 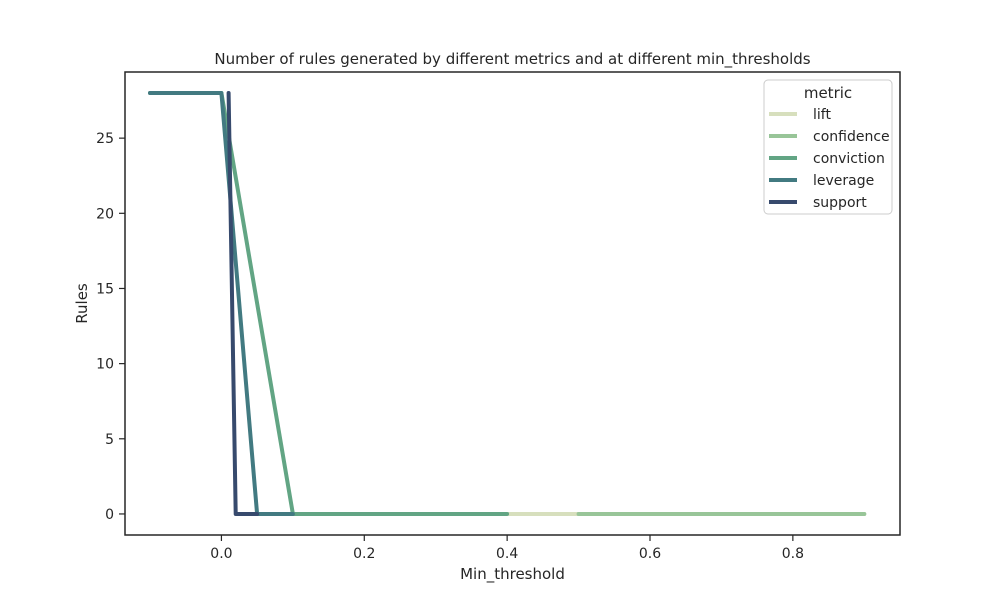 I want to click on y-tick-label: 0, so click(x=109, y=515).